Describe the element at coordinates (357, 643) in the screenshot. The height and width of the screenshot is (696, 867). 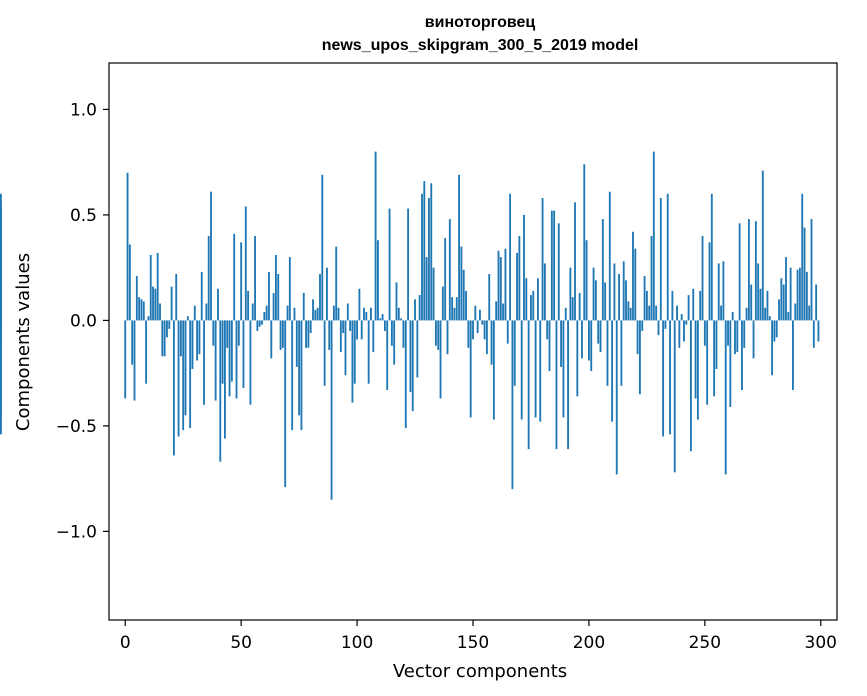
I see `x-tick-label: 100` at that location.